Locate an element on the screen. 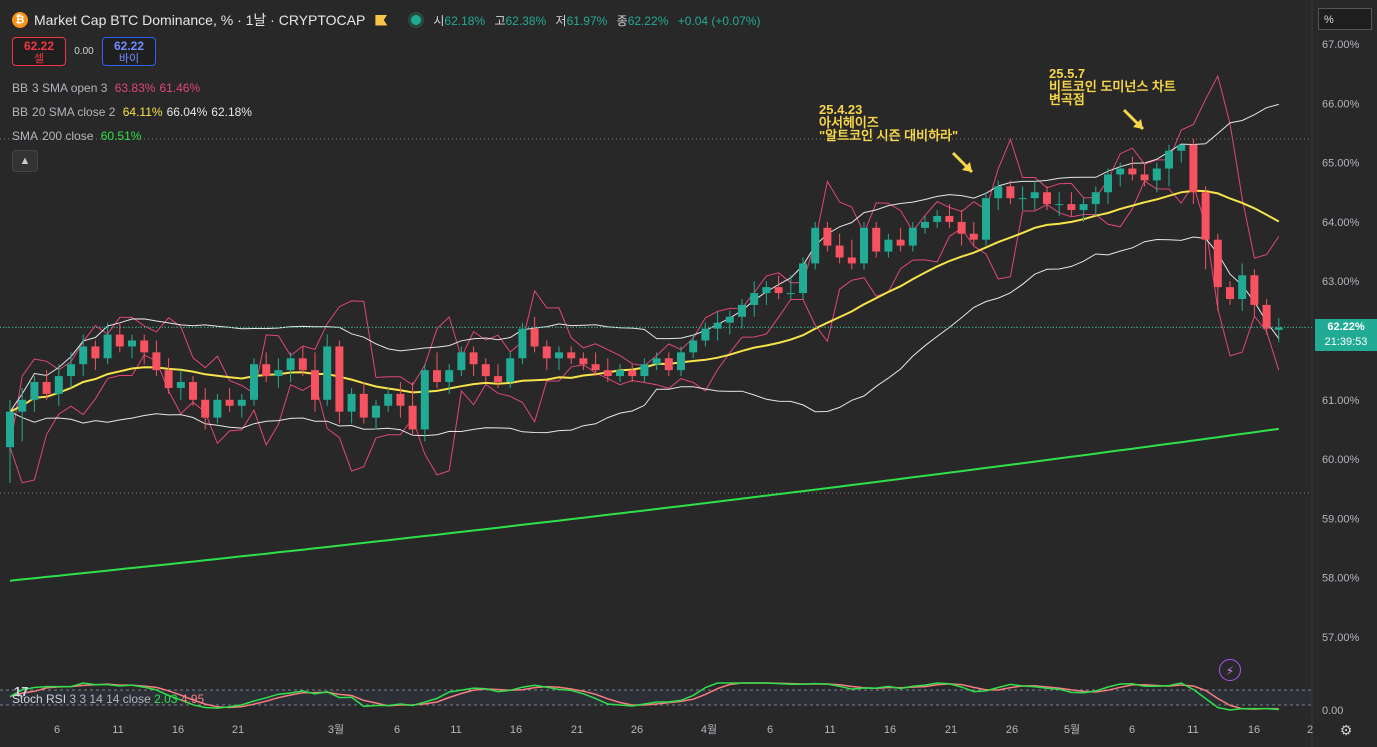  flag-icon is located at coordinates (381, 20).